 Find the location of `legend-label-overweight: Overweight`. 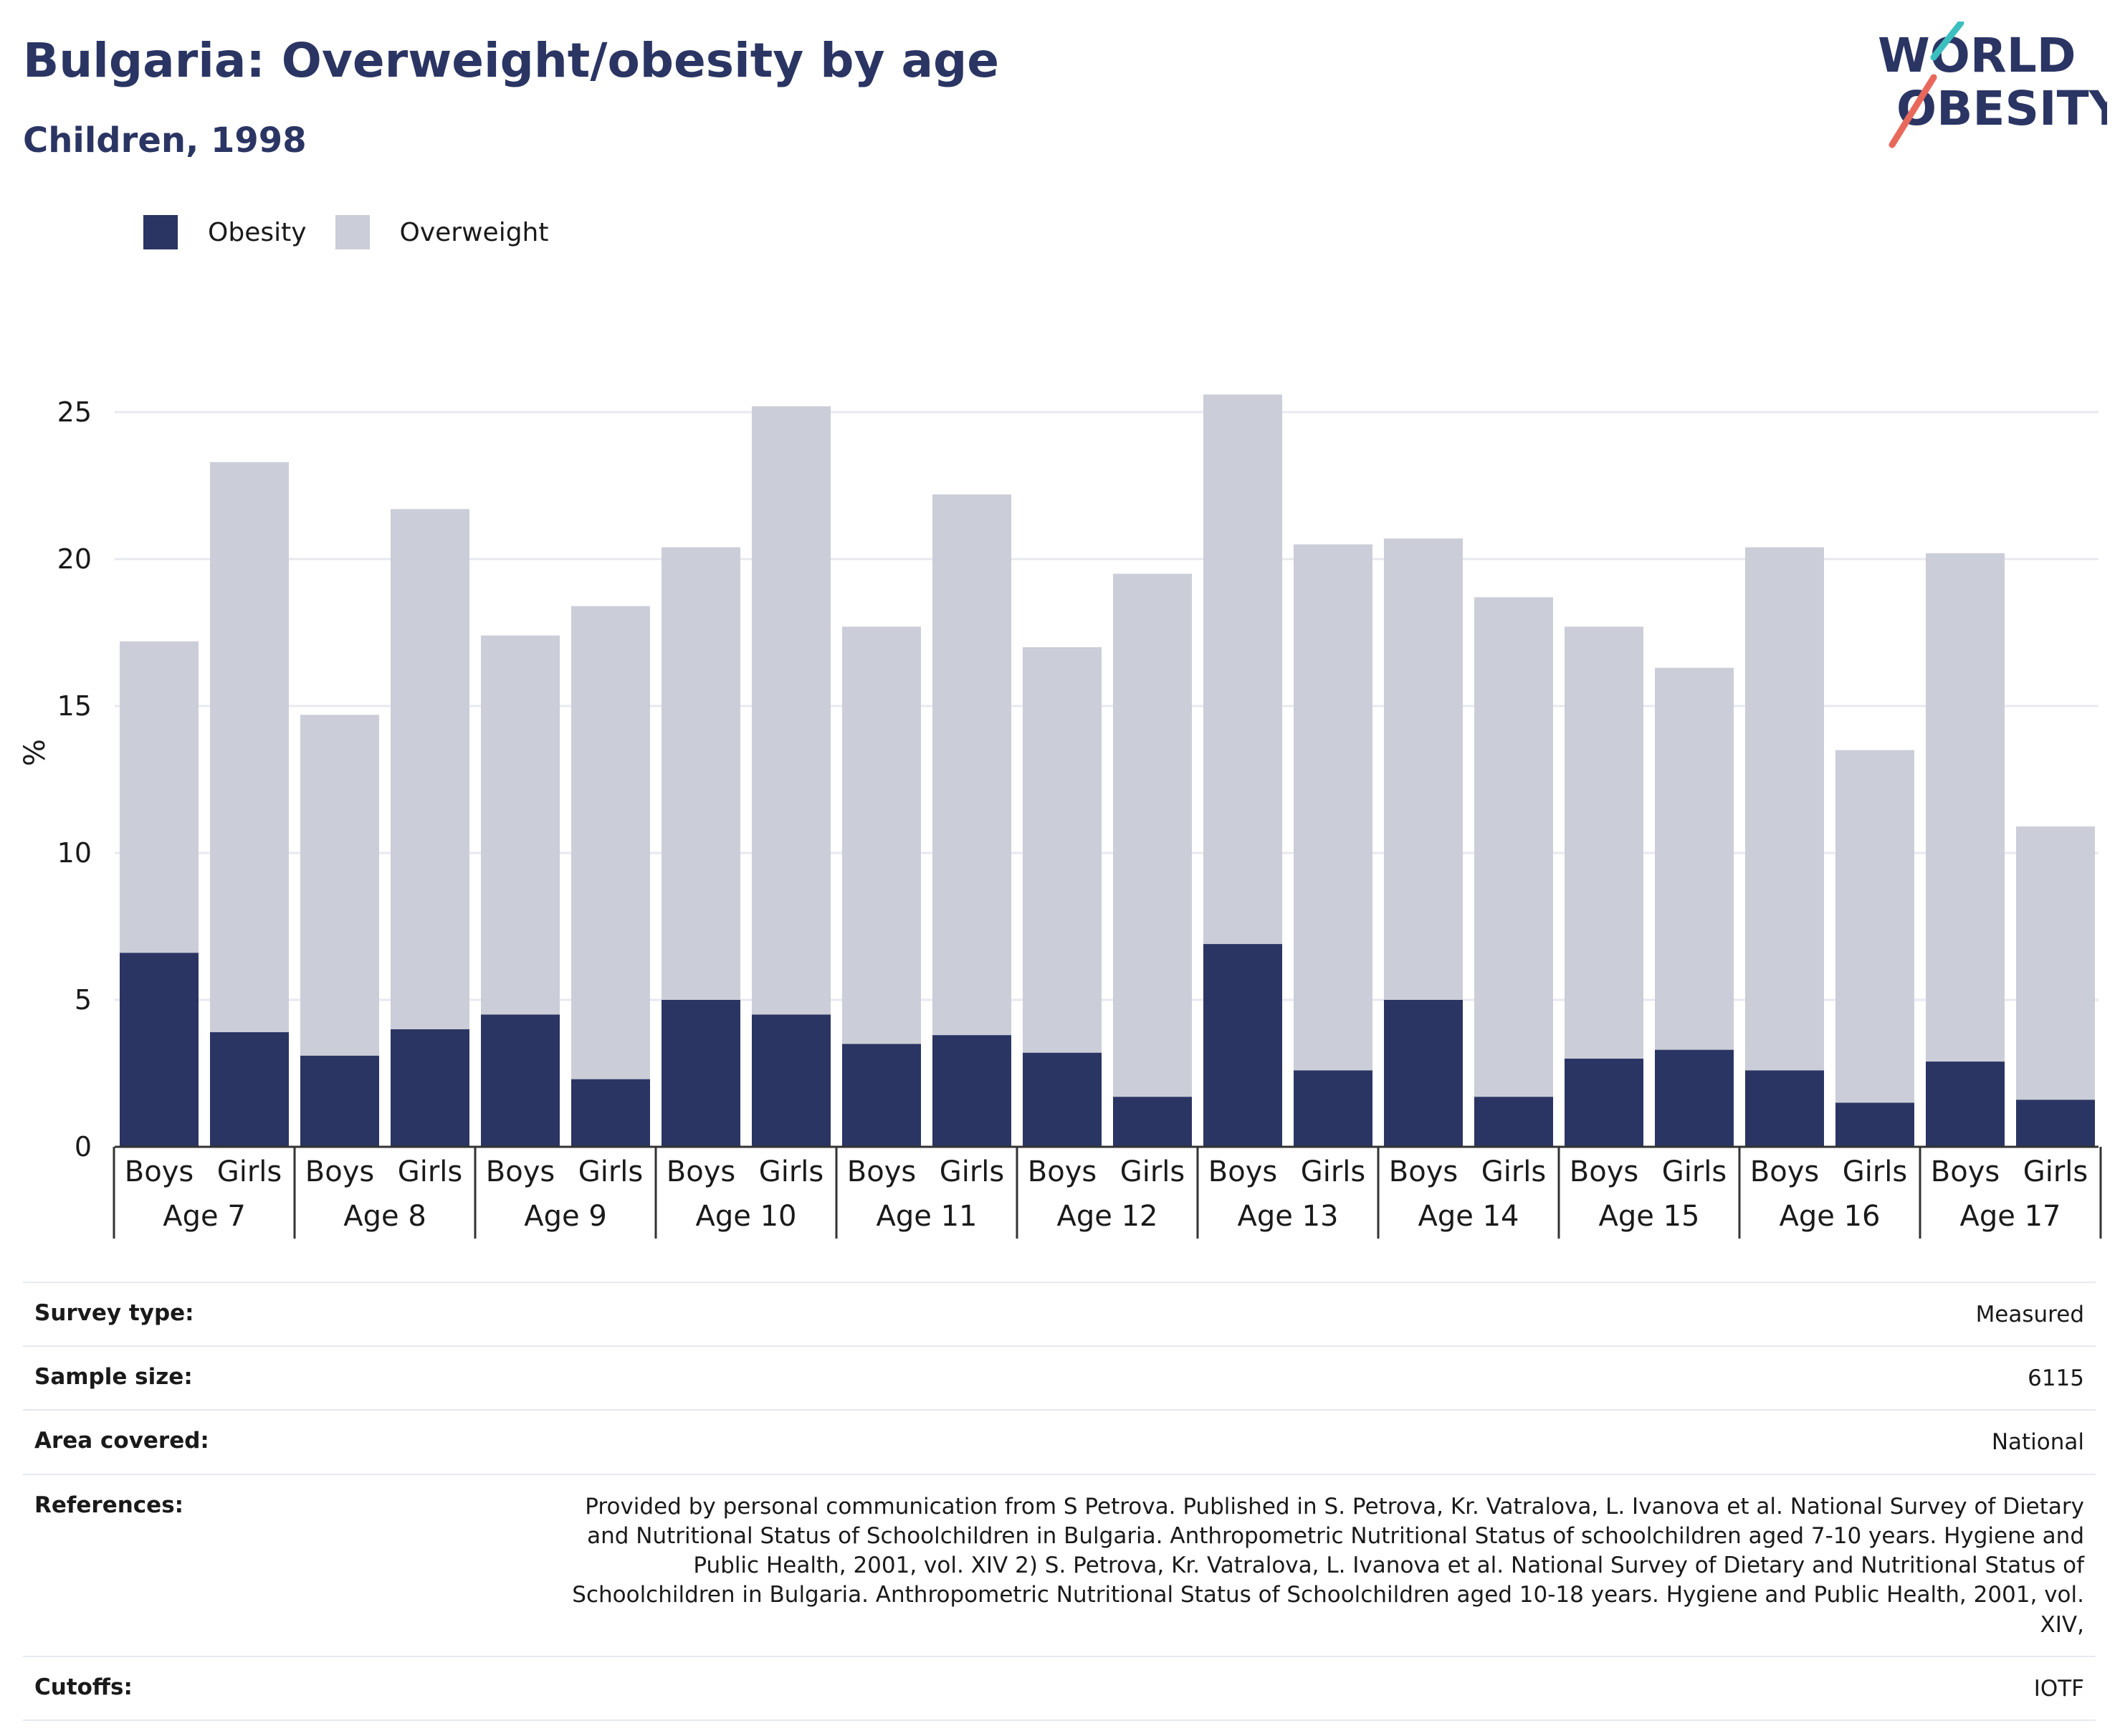

legend-label-overweight: Overweight is located at coordinates (474, 232).